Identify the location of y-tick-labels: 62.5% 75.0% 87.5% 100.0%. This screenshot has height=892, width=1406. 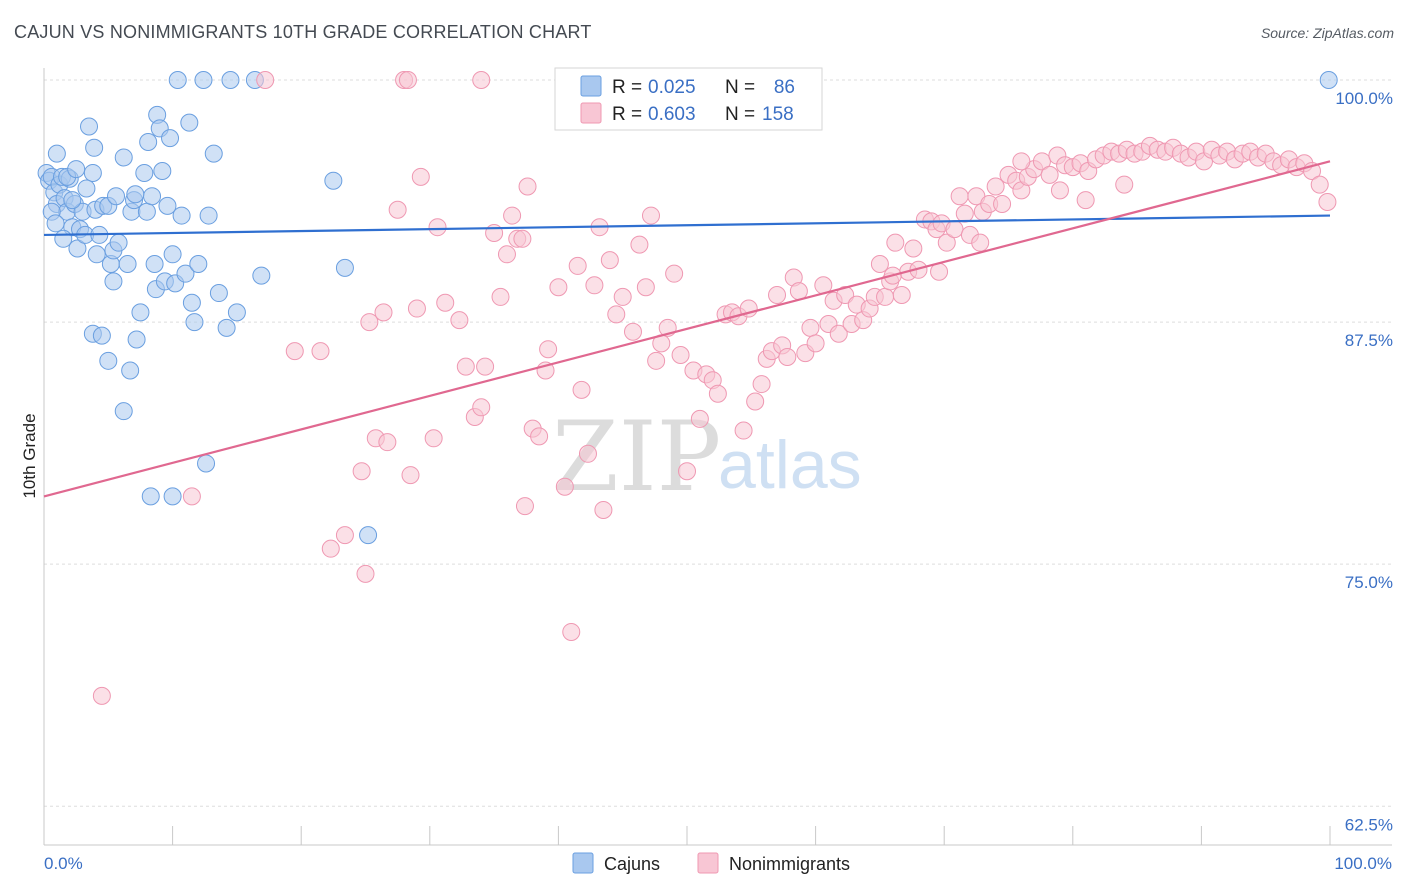
(1364, 461).